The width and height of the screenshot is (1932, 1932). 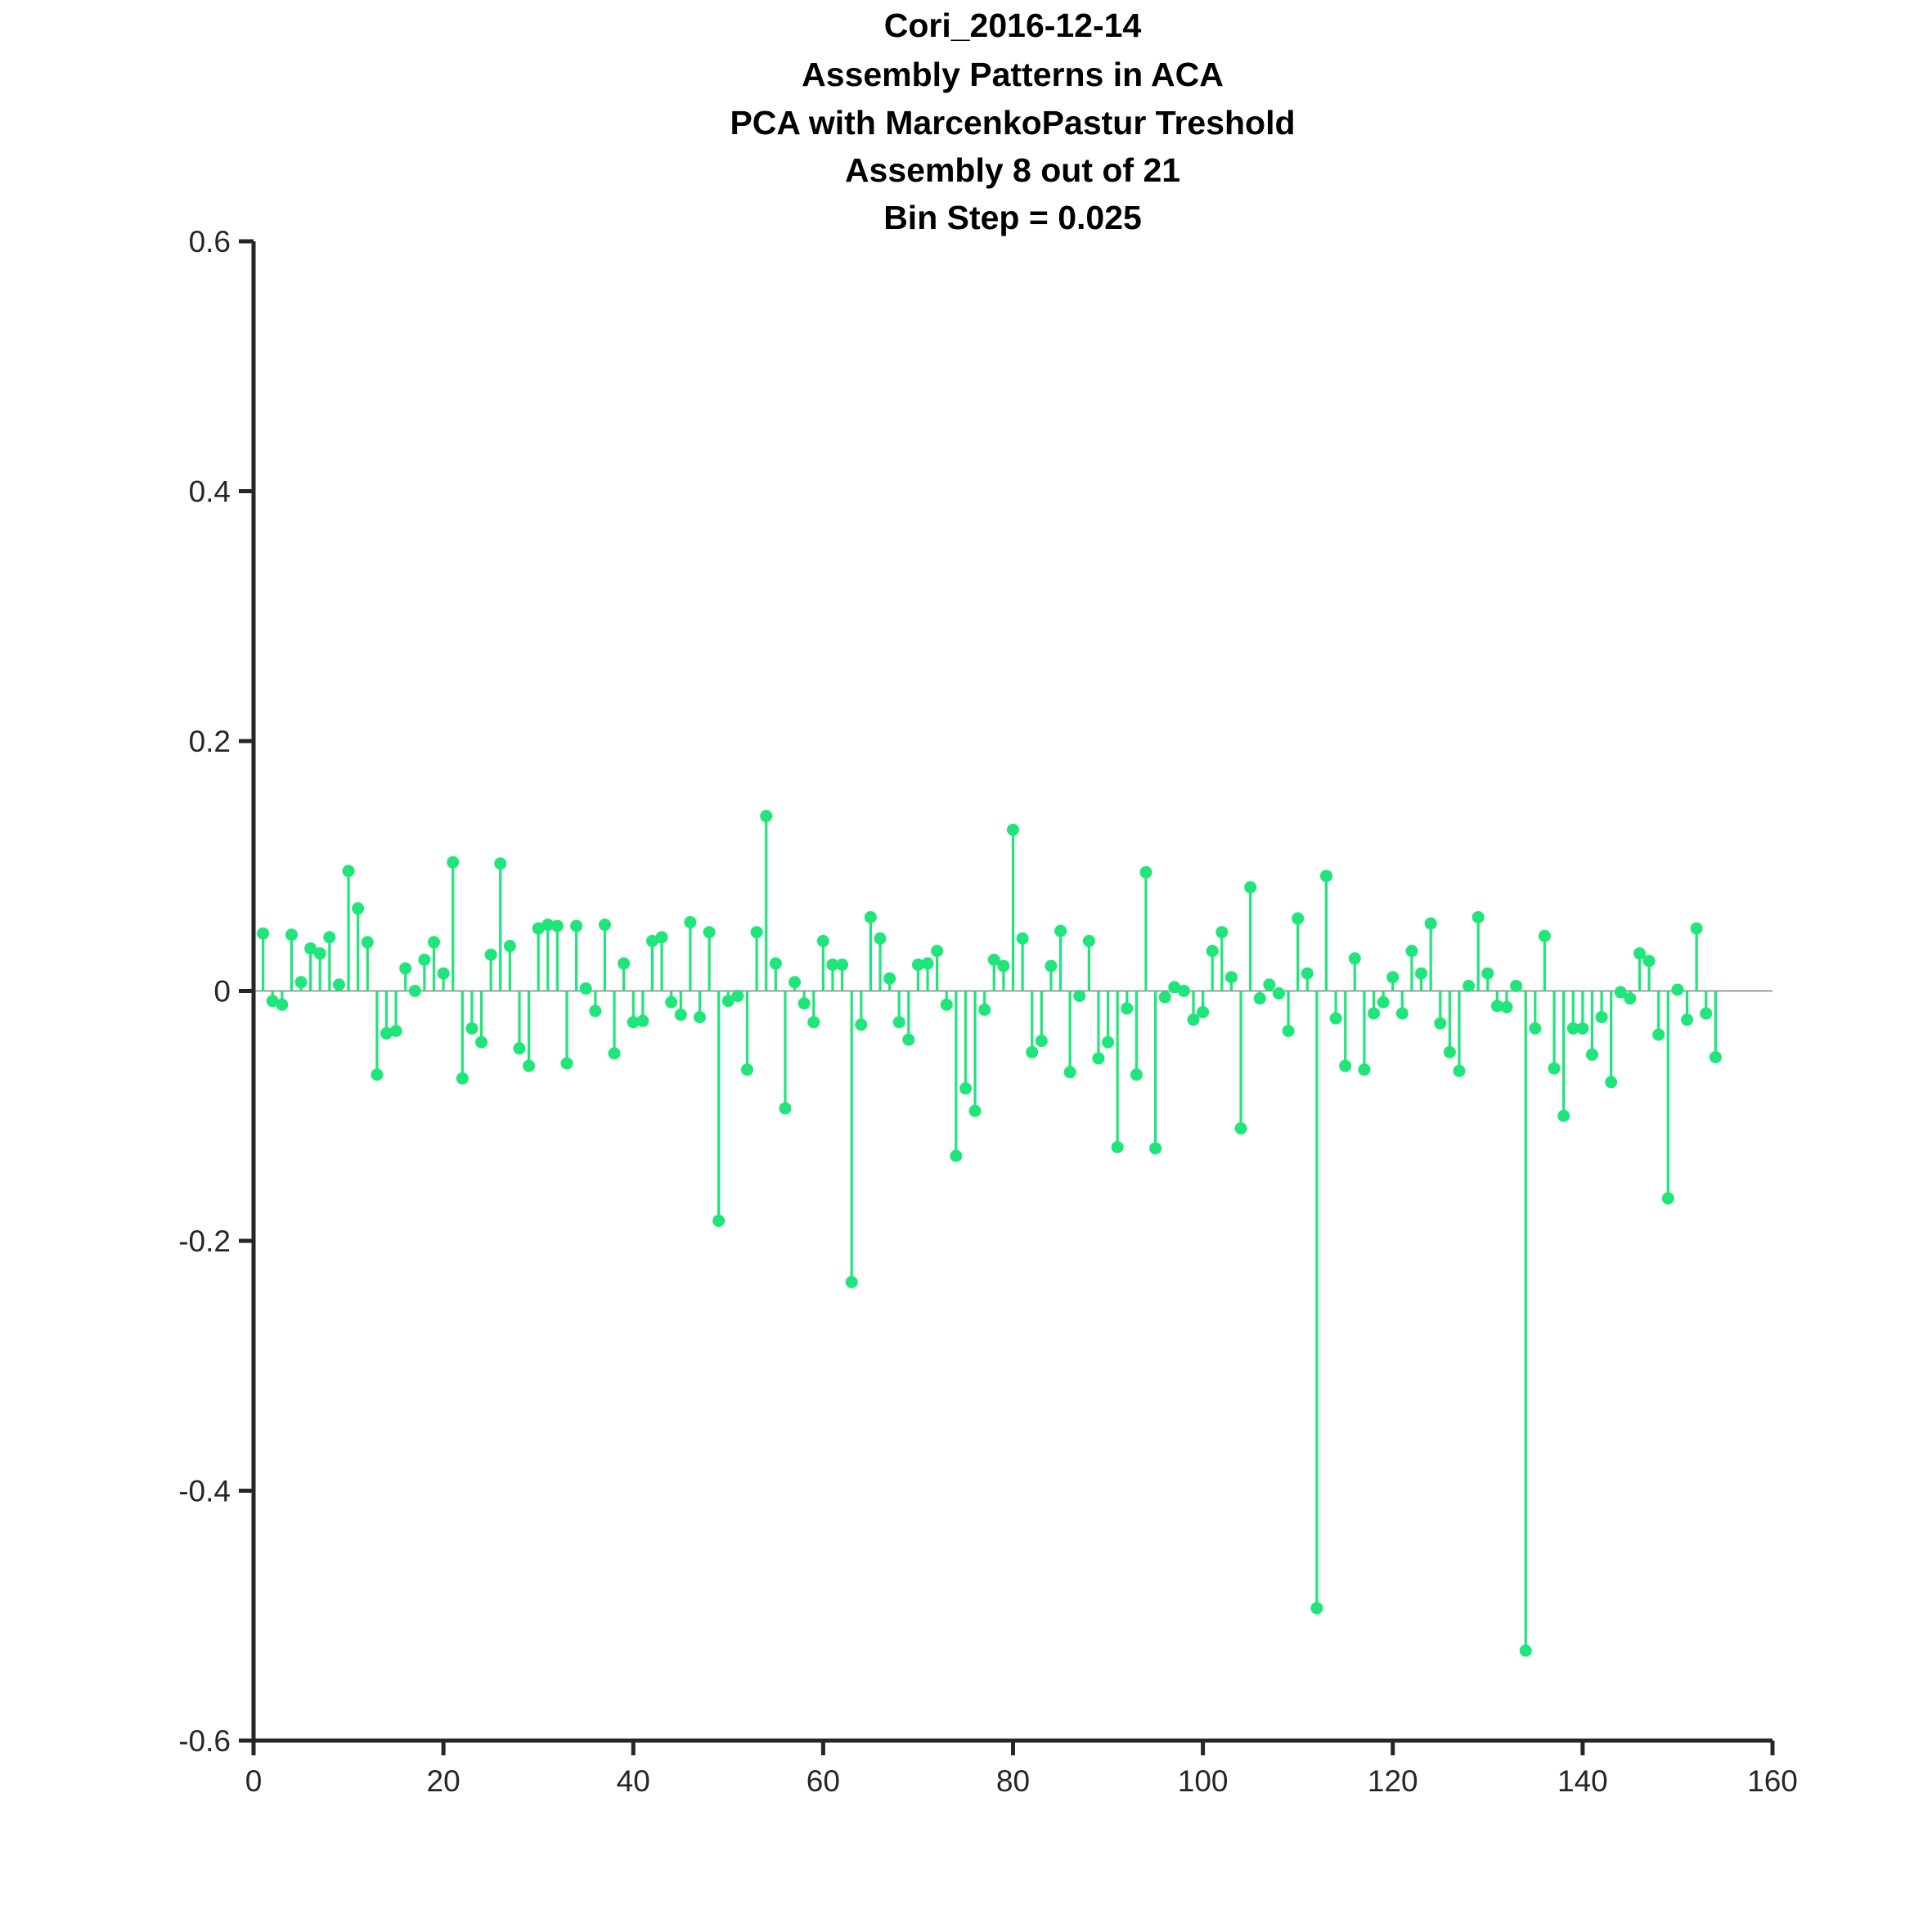 What do you see at coordinates (1203, 1781) in the screenshot?
I see `x-tick-label: 100` at bounding box center [1203, 1781].